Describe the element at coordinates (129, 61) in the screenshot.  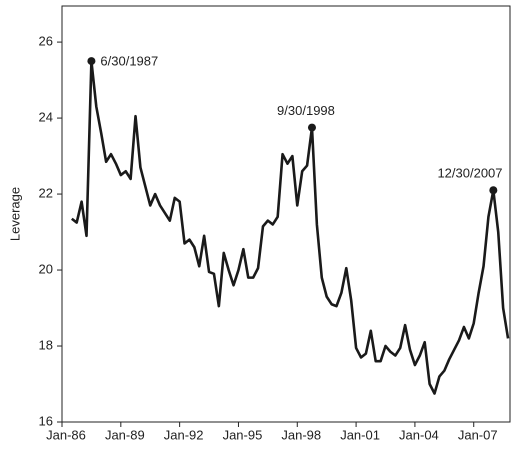
I see `annotation: 6/30/1987` at that location.